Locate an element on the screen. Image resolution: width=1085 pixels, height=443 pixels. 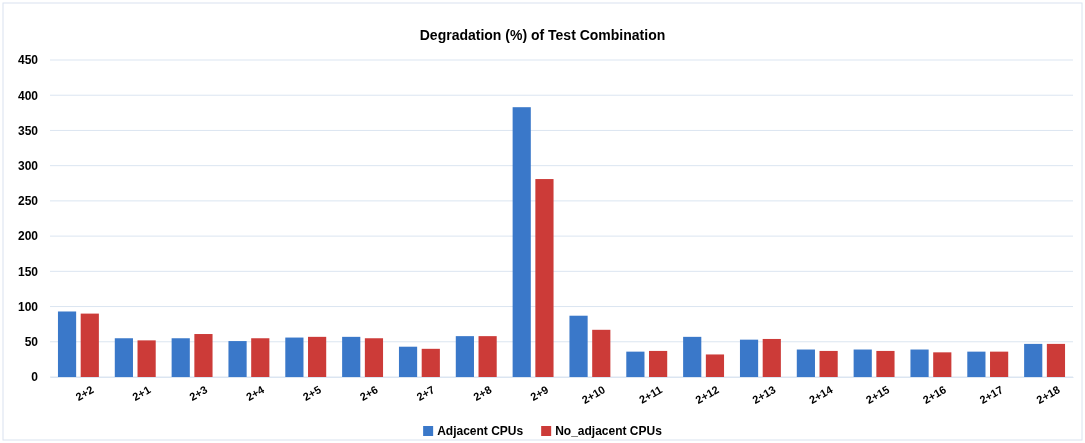
x-tick-label: 2+1 is located at coordinates (141, 393).